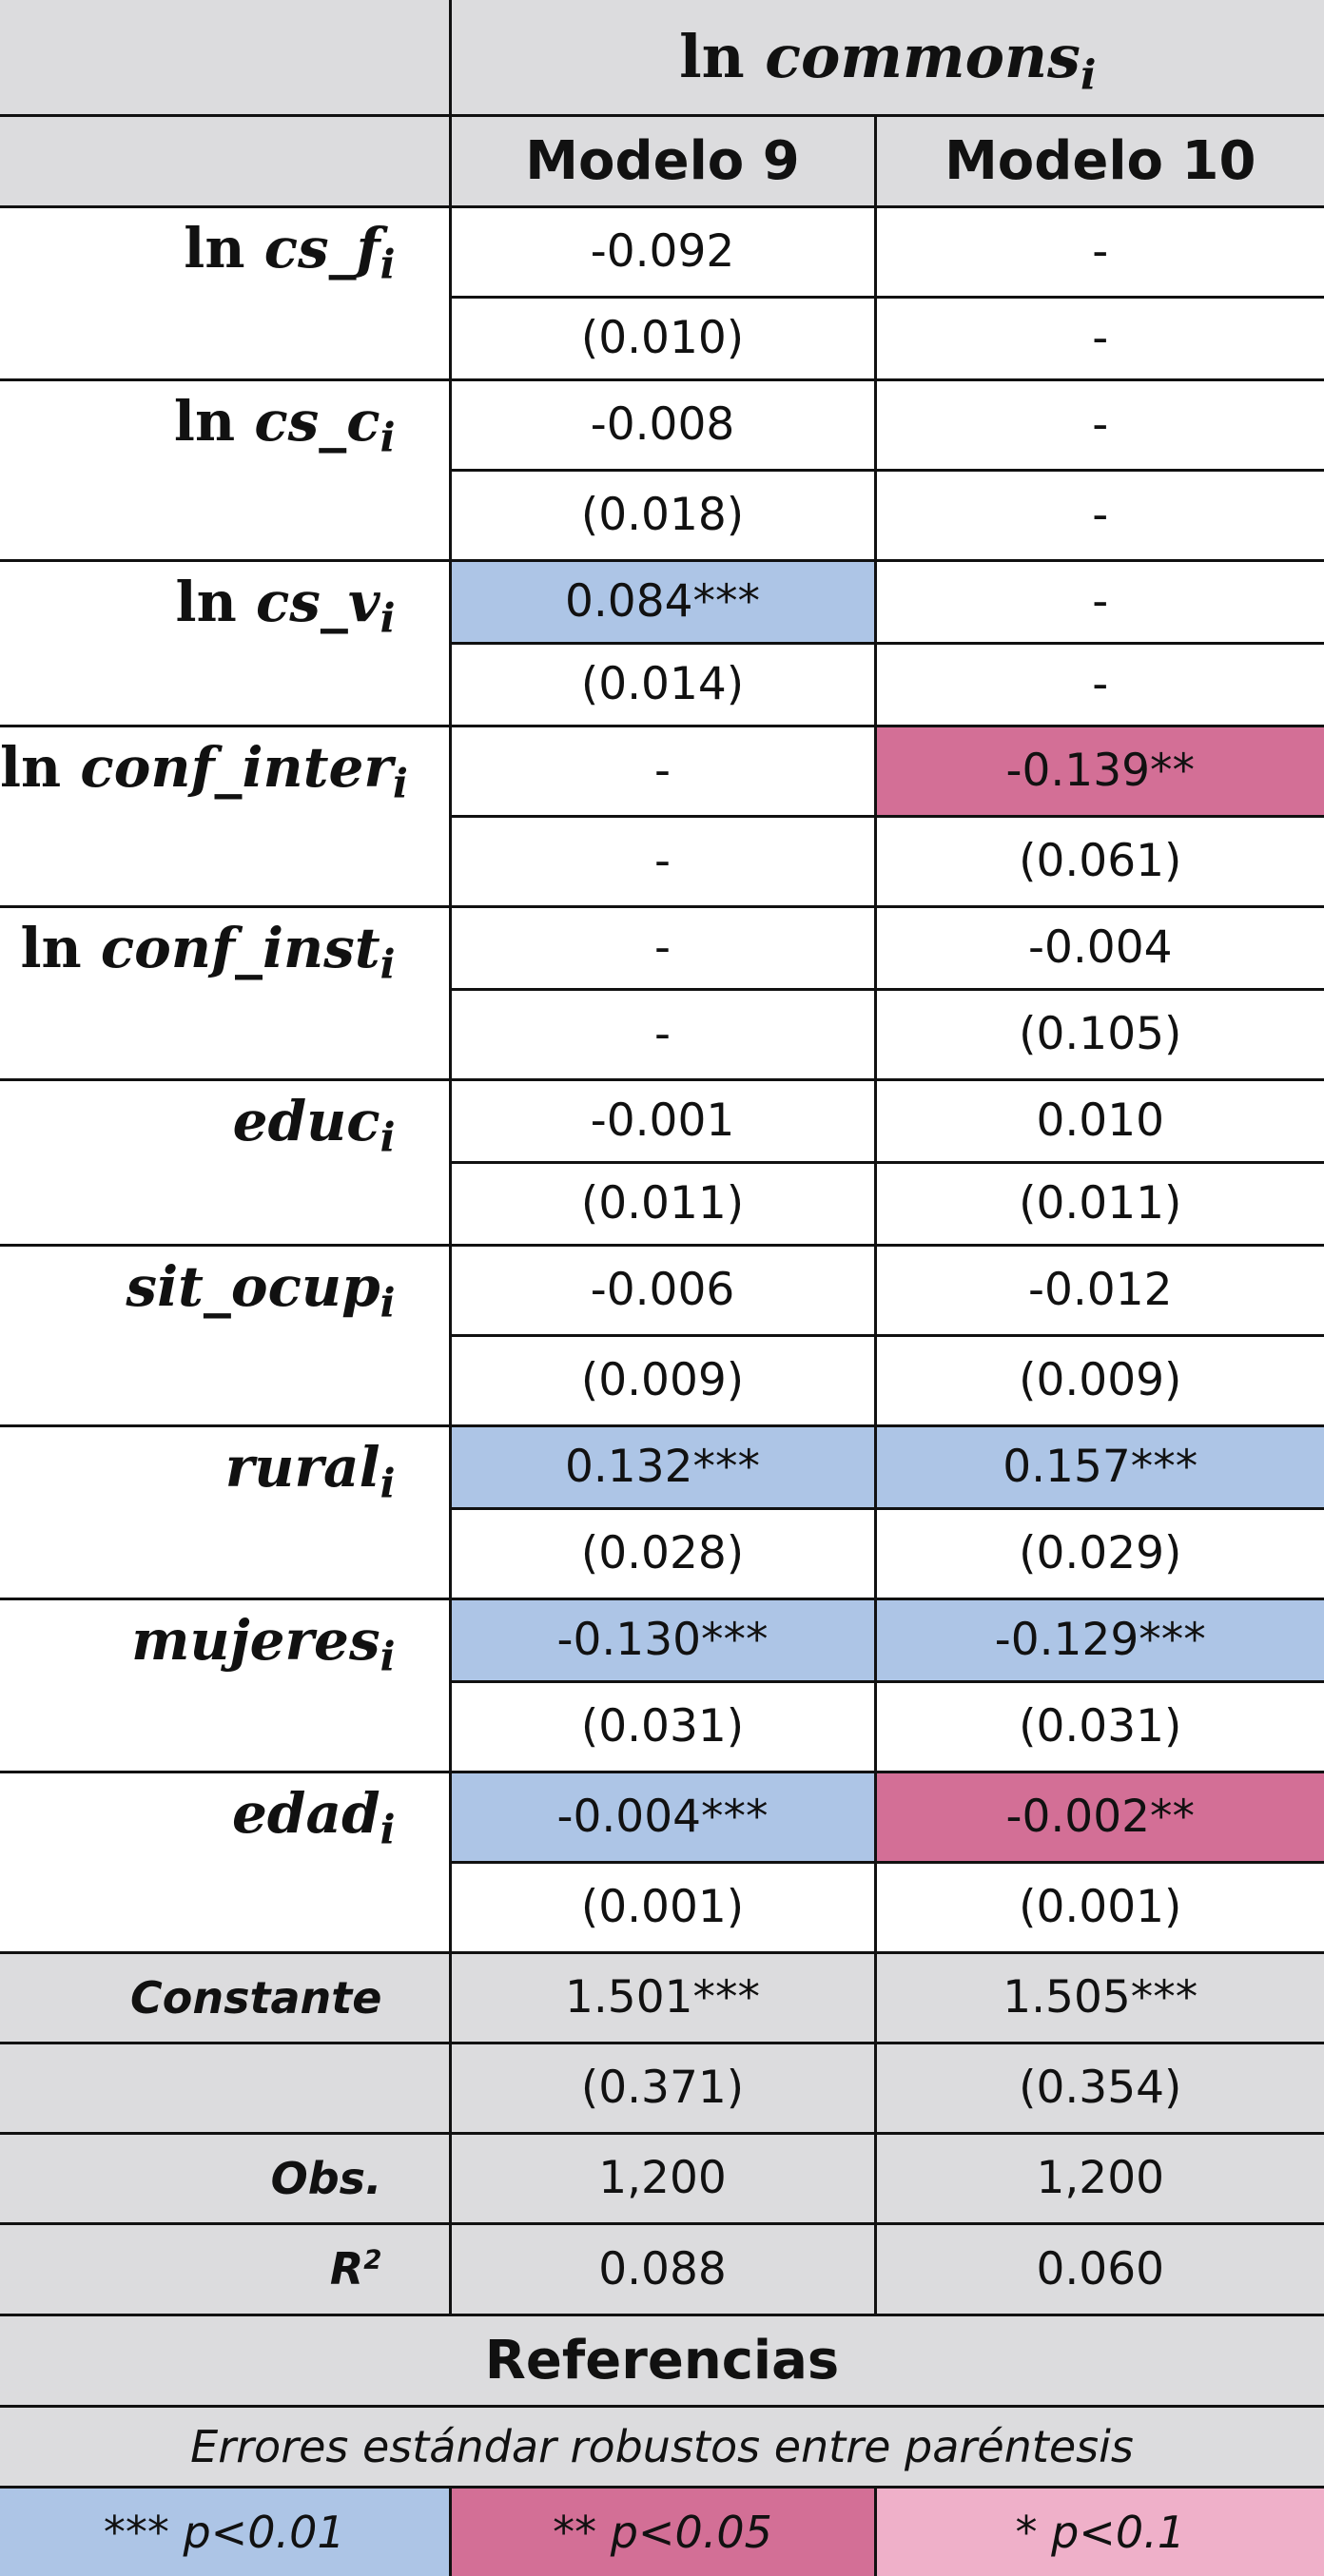 Image resolution: width=1324 pixels, height=2576 pixels. Describe the element at coordinates (886, 58) in the screenshot. I see `dependent-variable-header: ln commonsi` at that location.